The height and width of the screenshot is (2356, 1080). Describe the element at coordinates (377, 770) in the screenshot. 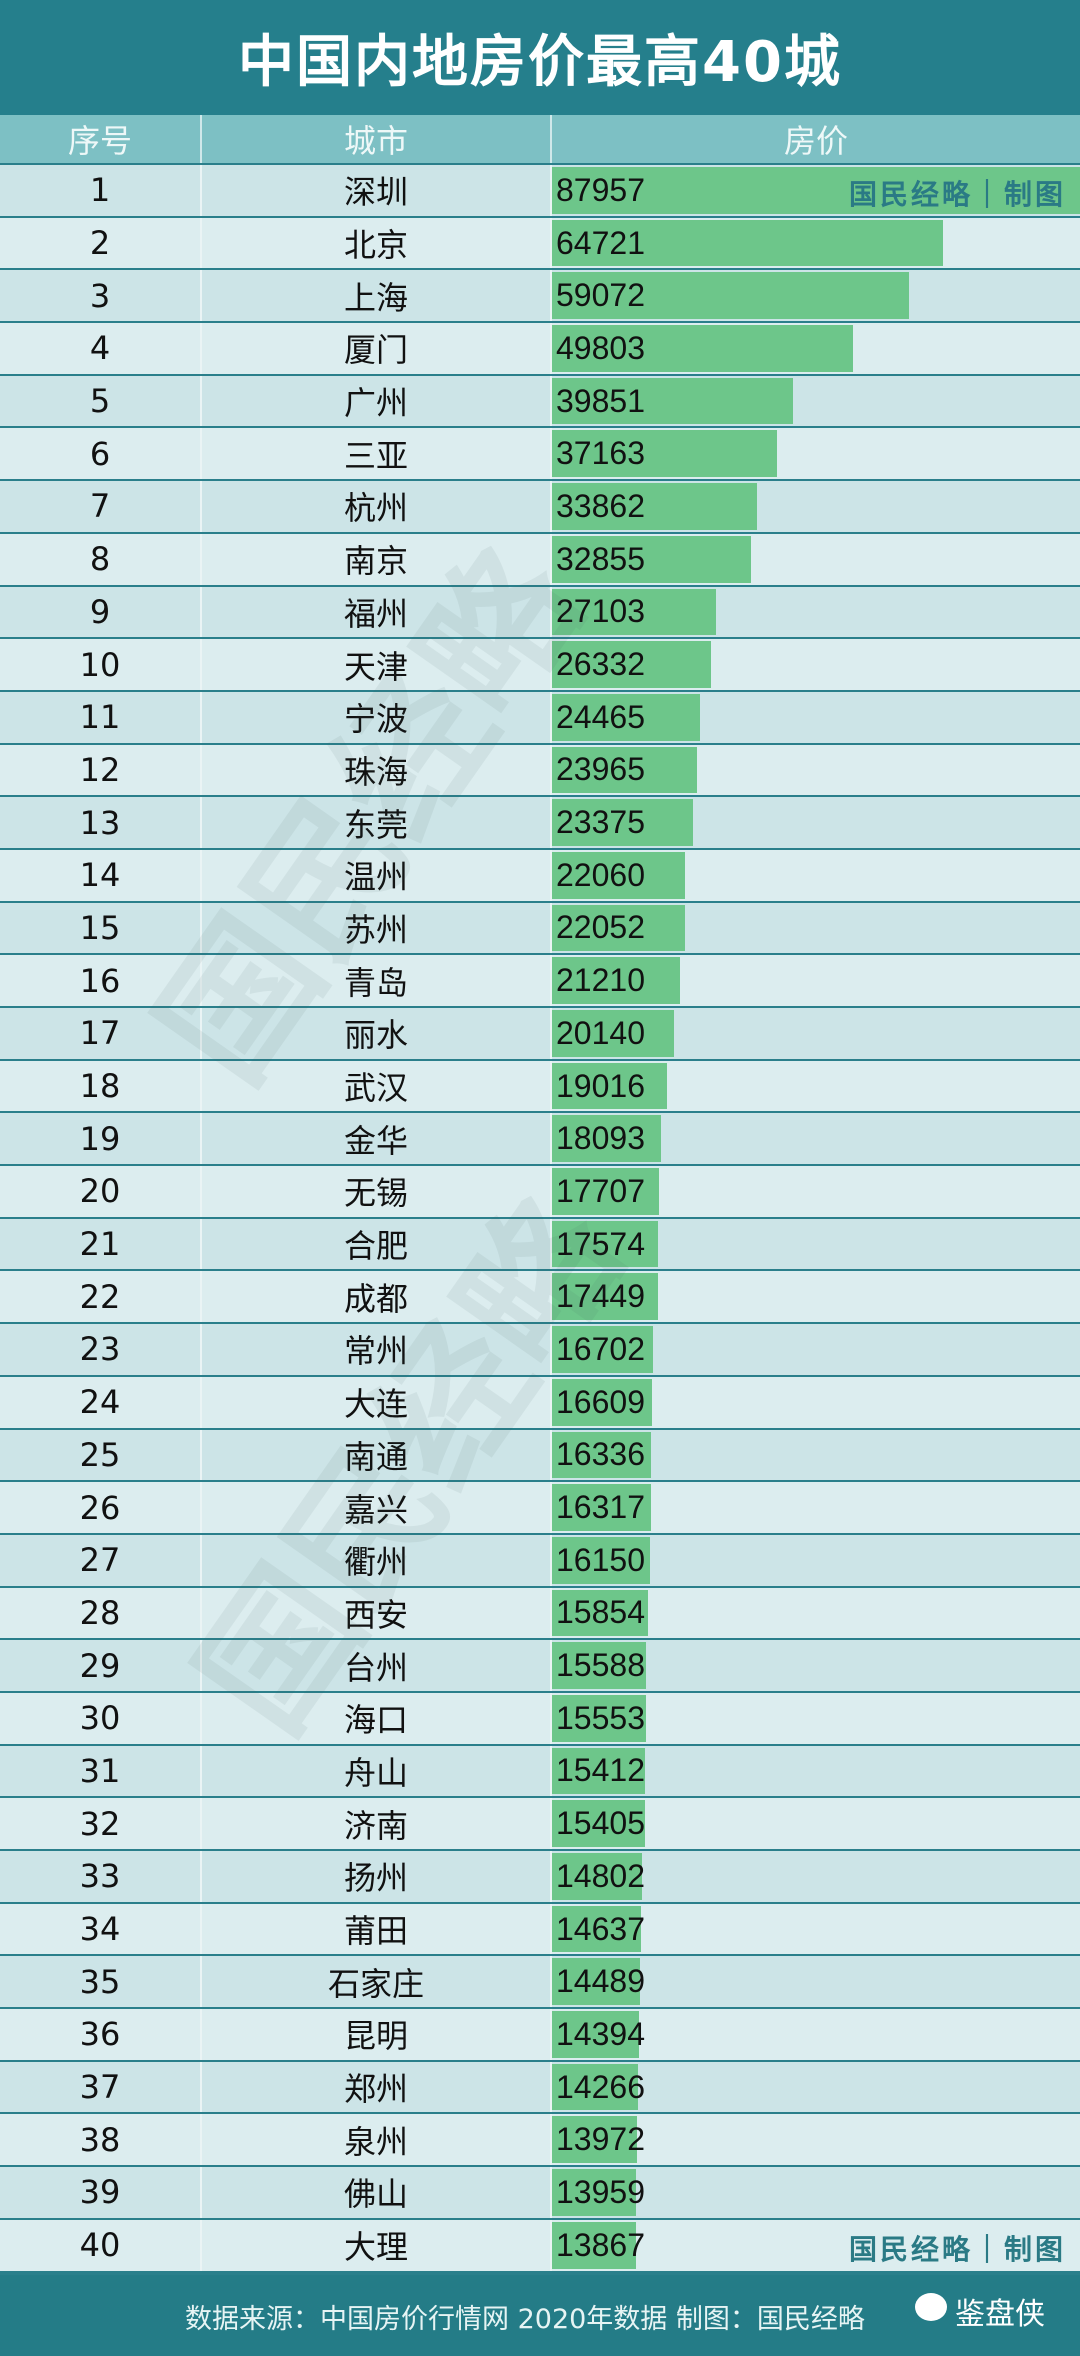

I see `city-name: 珠海` at that location.